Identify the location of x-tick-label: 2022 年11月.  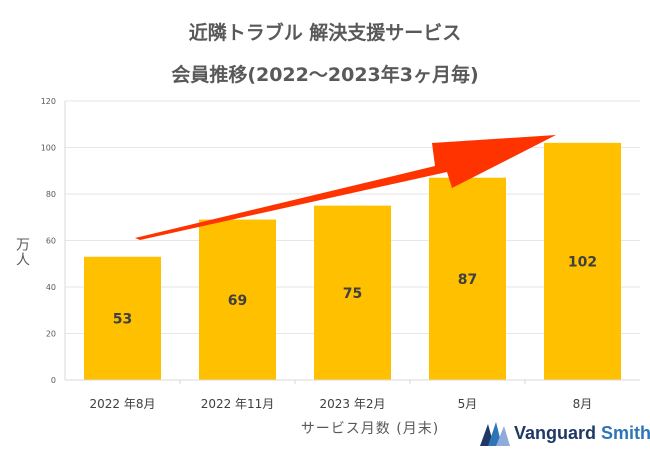
(238, 404).